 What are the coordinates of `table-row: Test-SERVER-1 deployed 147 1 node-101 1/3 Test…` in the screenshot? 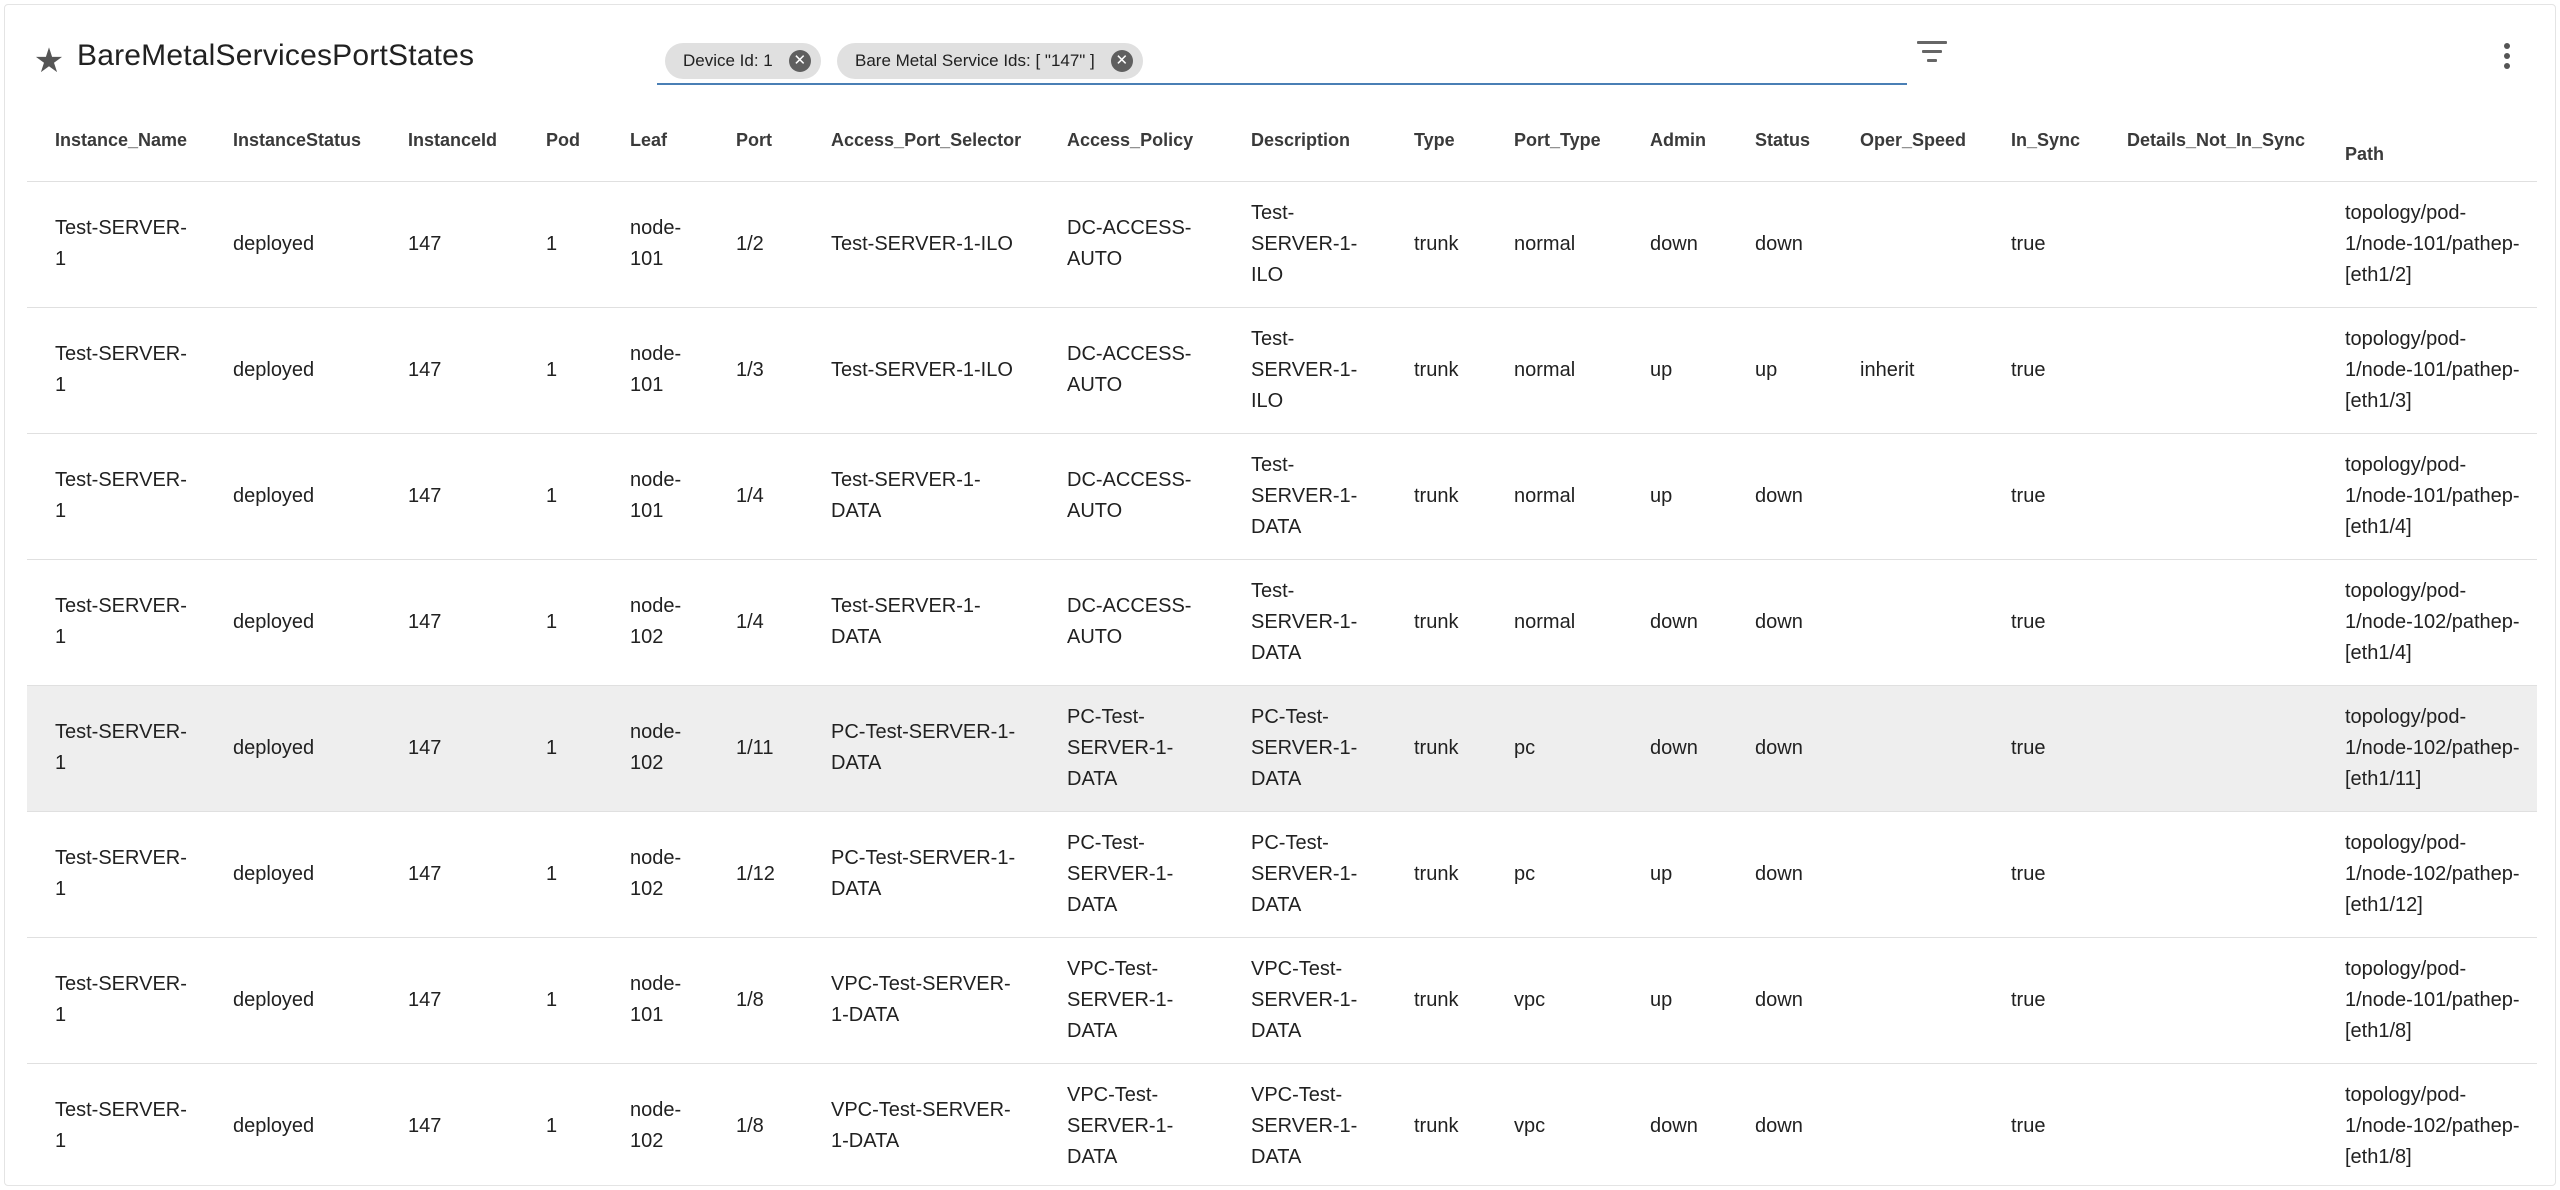 It's located at (1282, 370).